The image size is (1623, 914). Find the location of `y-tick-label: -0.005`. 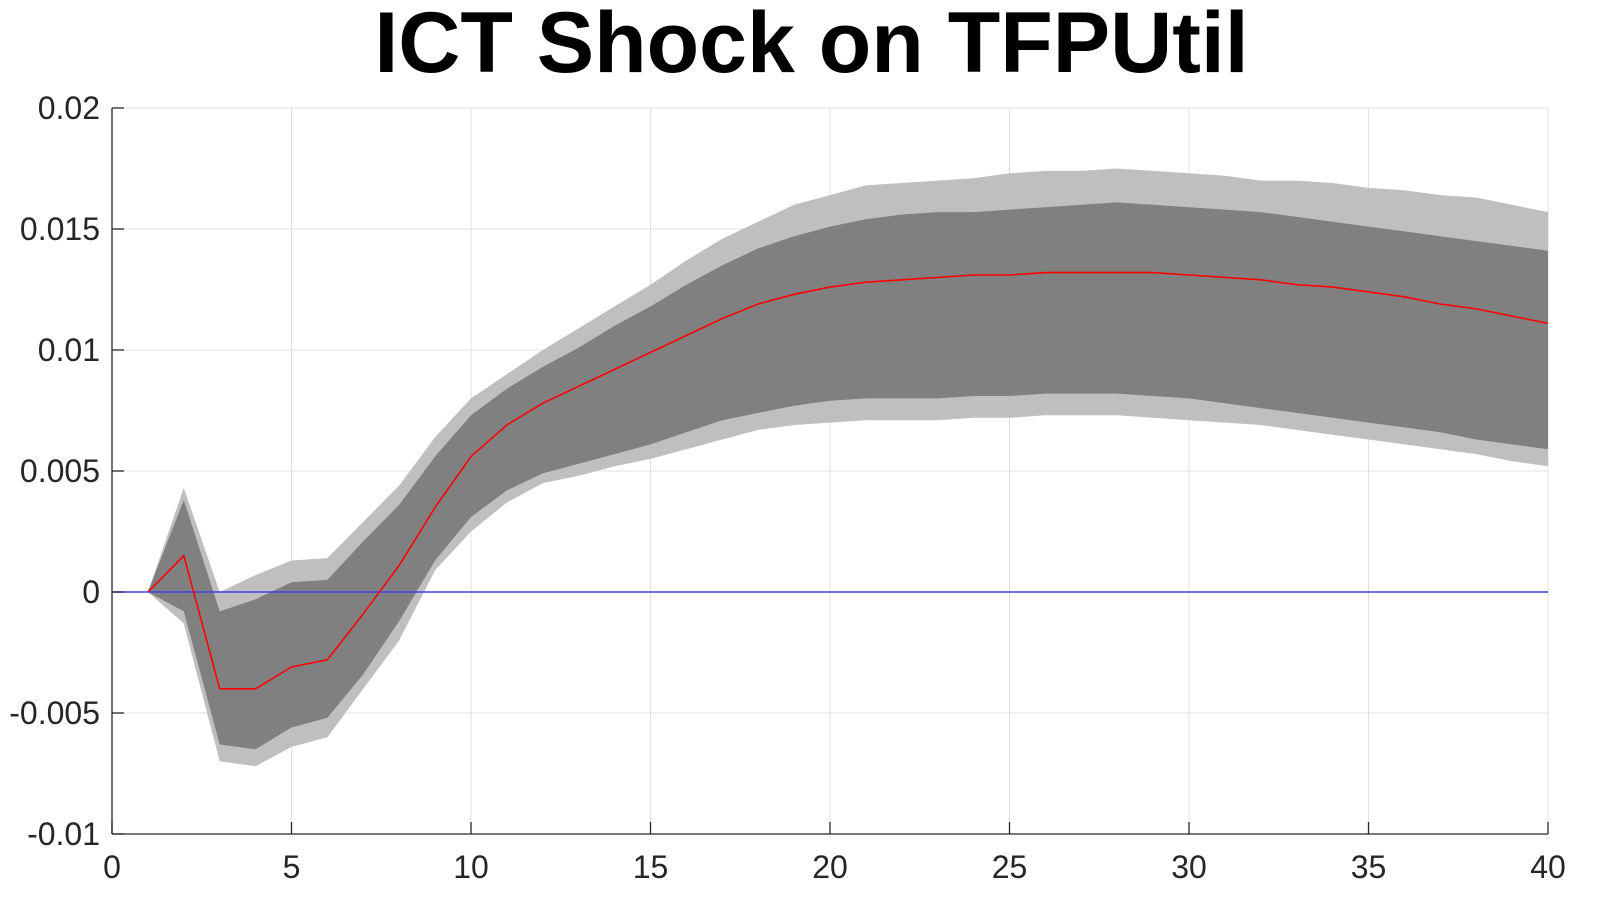

y-tick-label: -0.005 is located at coordinates (54, 713).